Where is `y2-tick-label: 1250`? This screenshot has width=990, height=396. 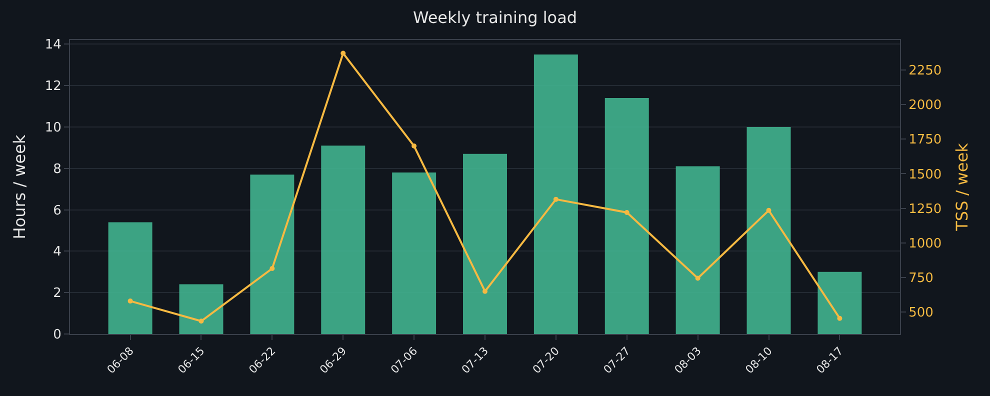
y2-tick-label: 1250 is located at coordinates (925, 209).